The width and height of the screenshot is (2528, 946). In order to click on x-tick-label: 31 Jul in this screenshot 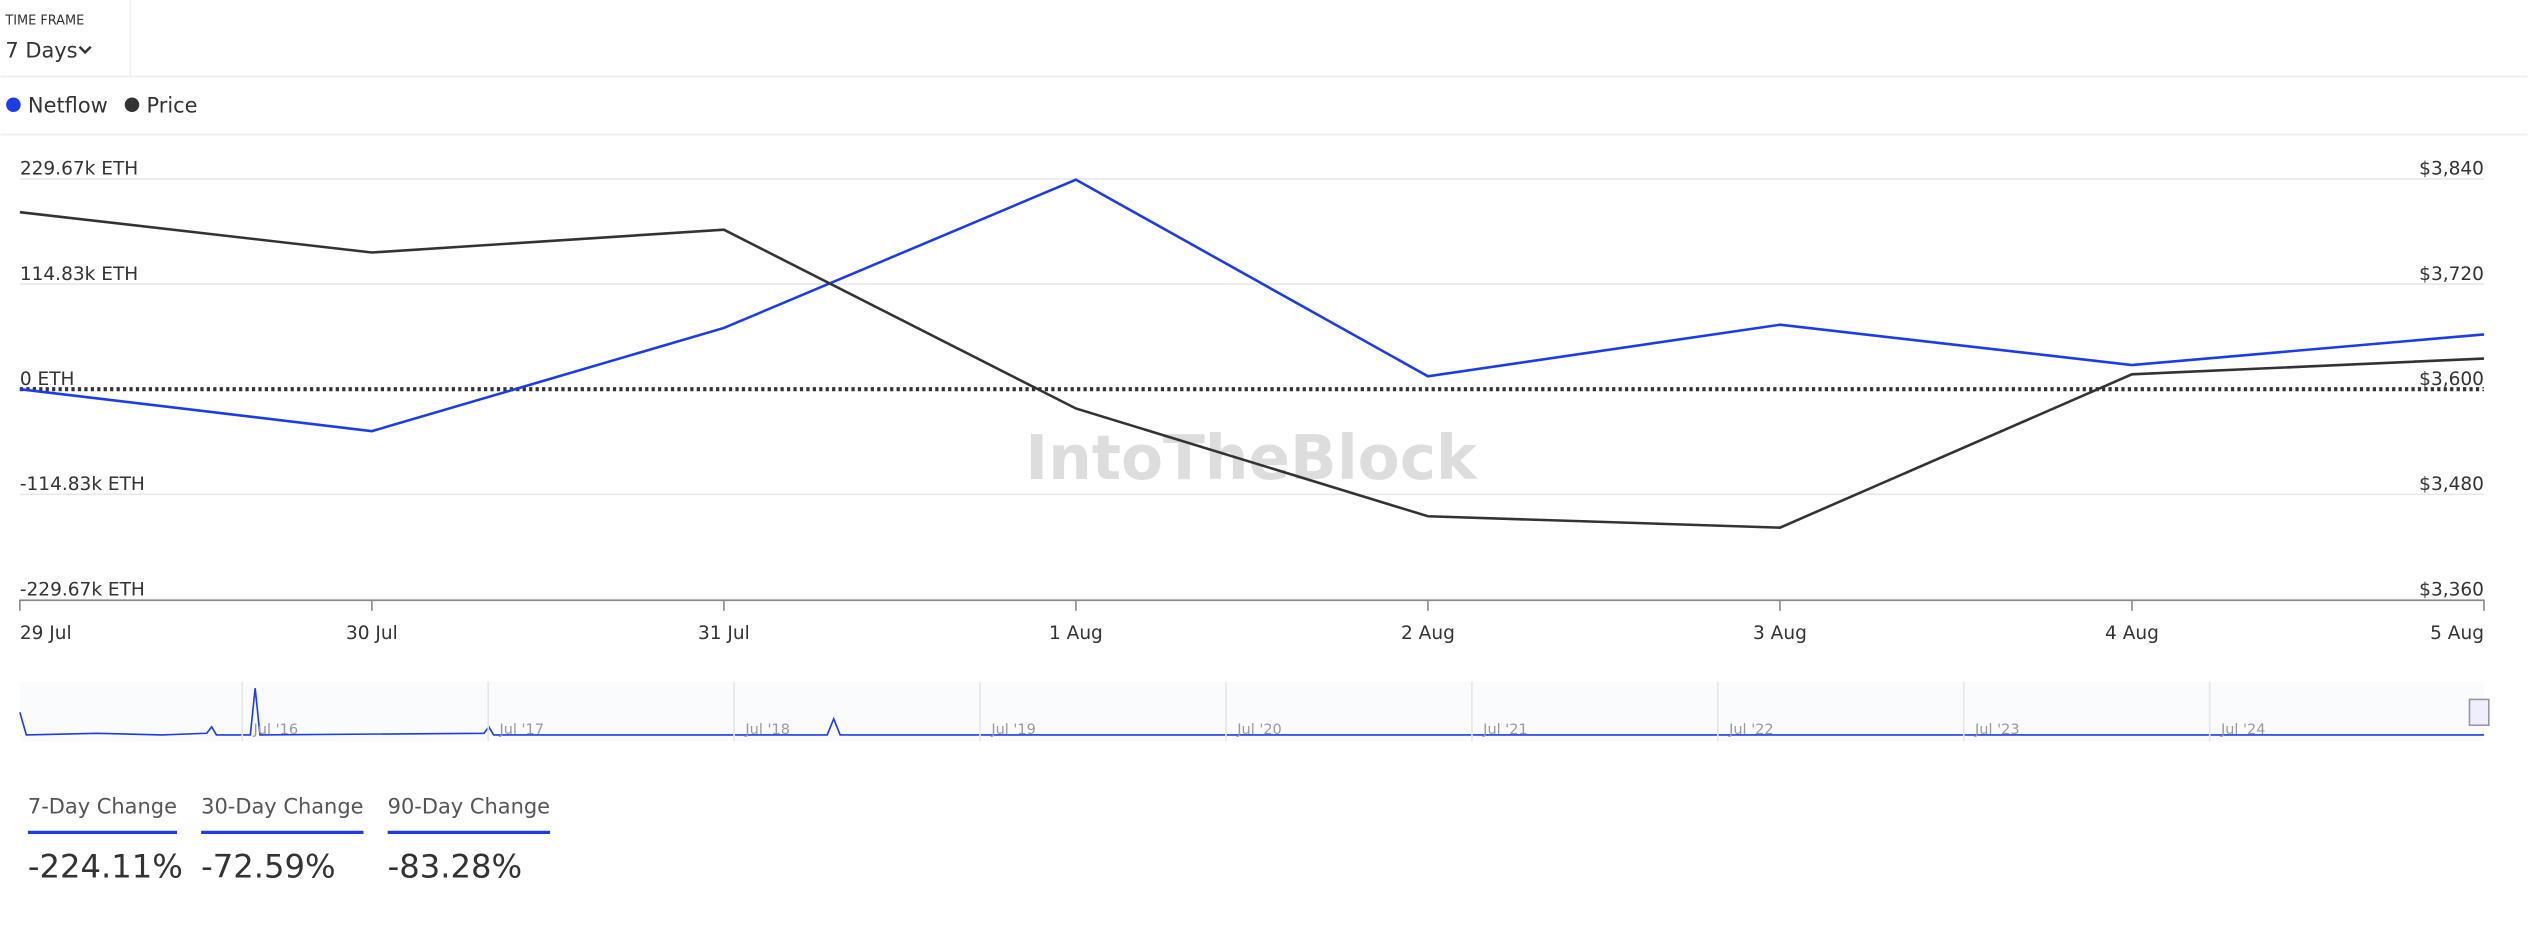, I will do `click(724, 633)`.